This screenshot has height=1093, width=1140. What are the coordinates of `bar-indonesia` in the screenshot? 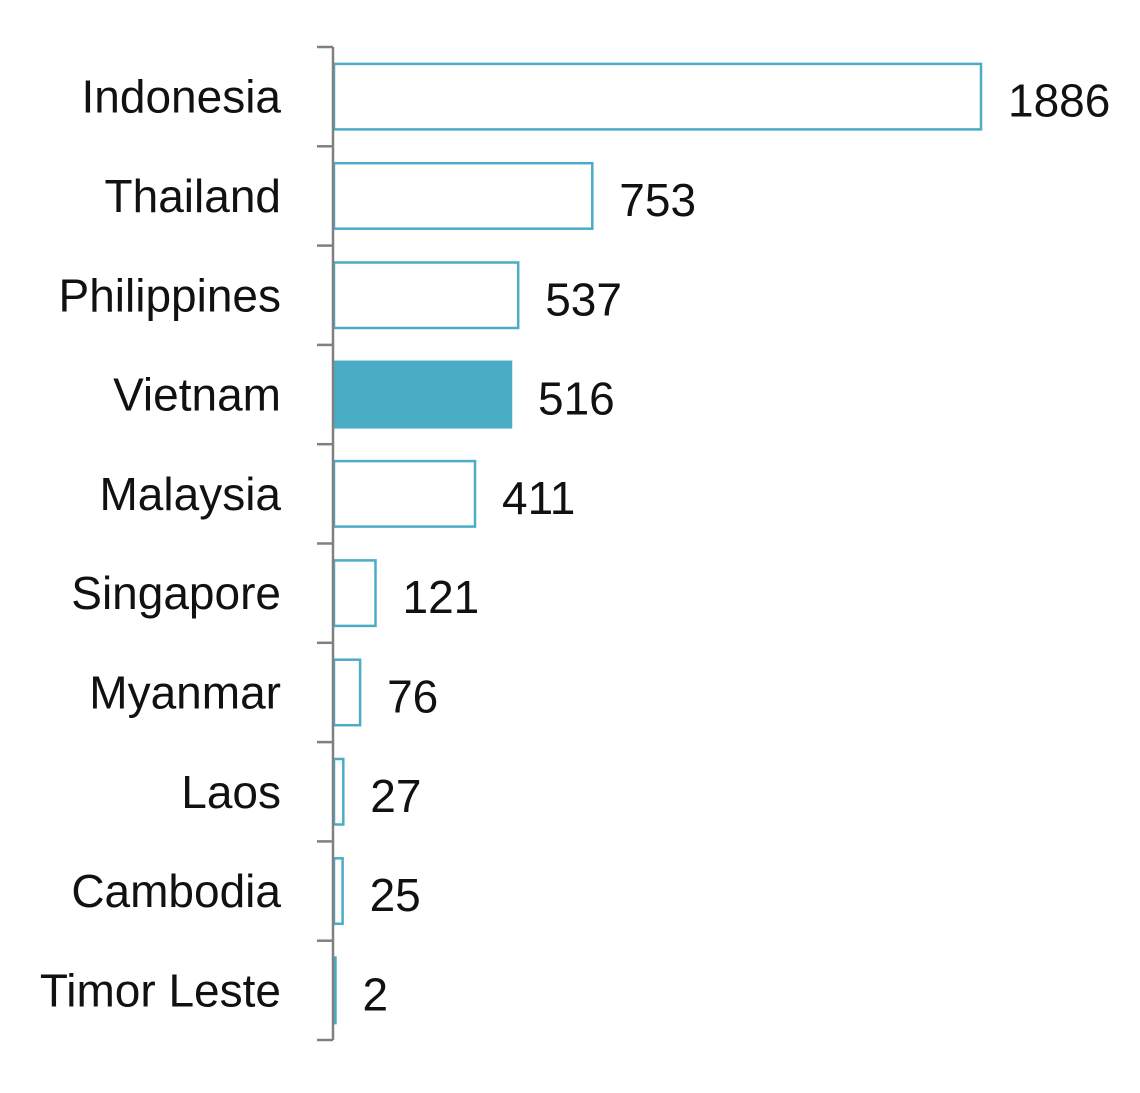 It's located at (657, 96).